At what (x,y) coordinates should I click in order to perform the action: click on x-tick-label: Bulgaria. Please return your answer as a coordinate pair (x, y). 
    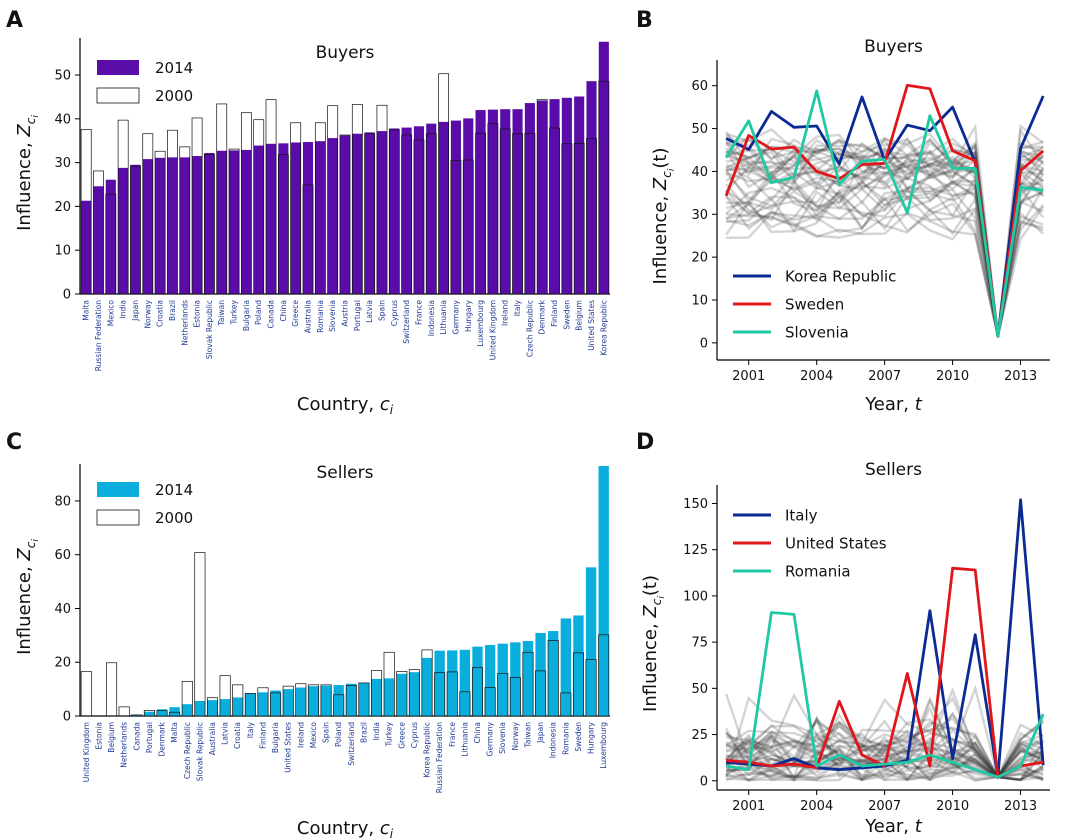
    Looking at the image, I should click on (275, 737).